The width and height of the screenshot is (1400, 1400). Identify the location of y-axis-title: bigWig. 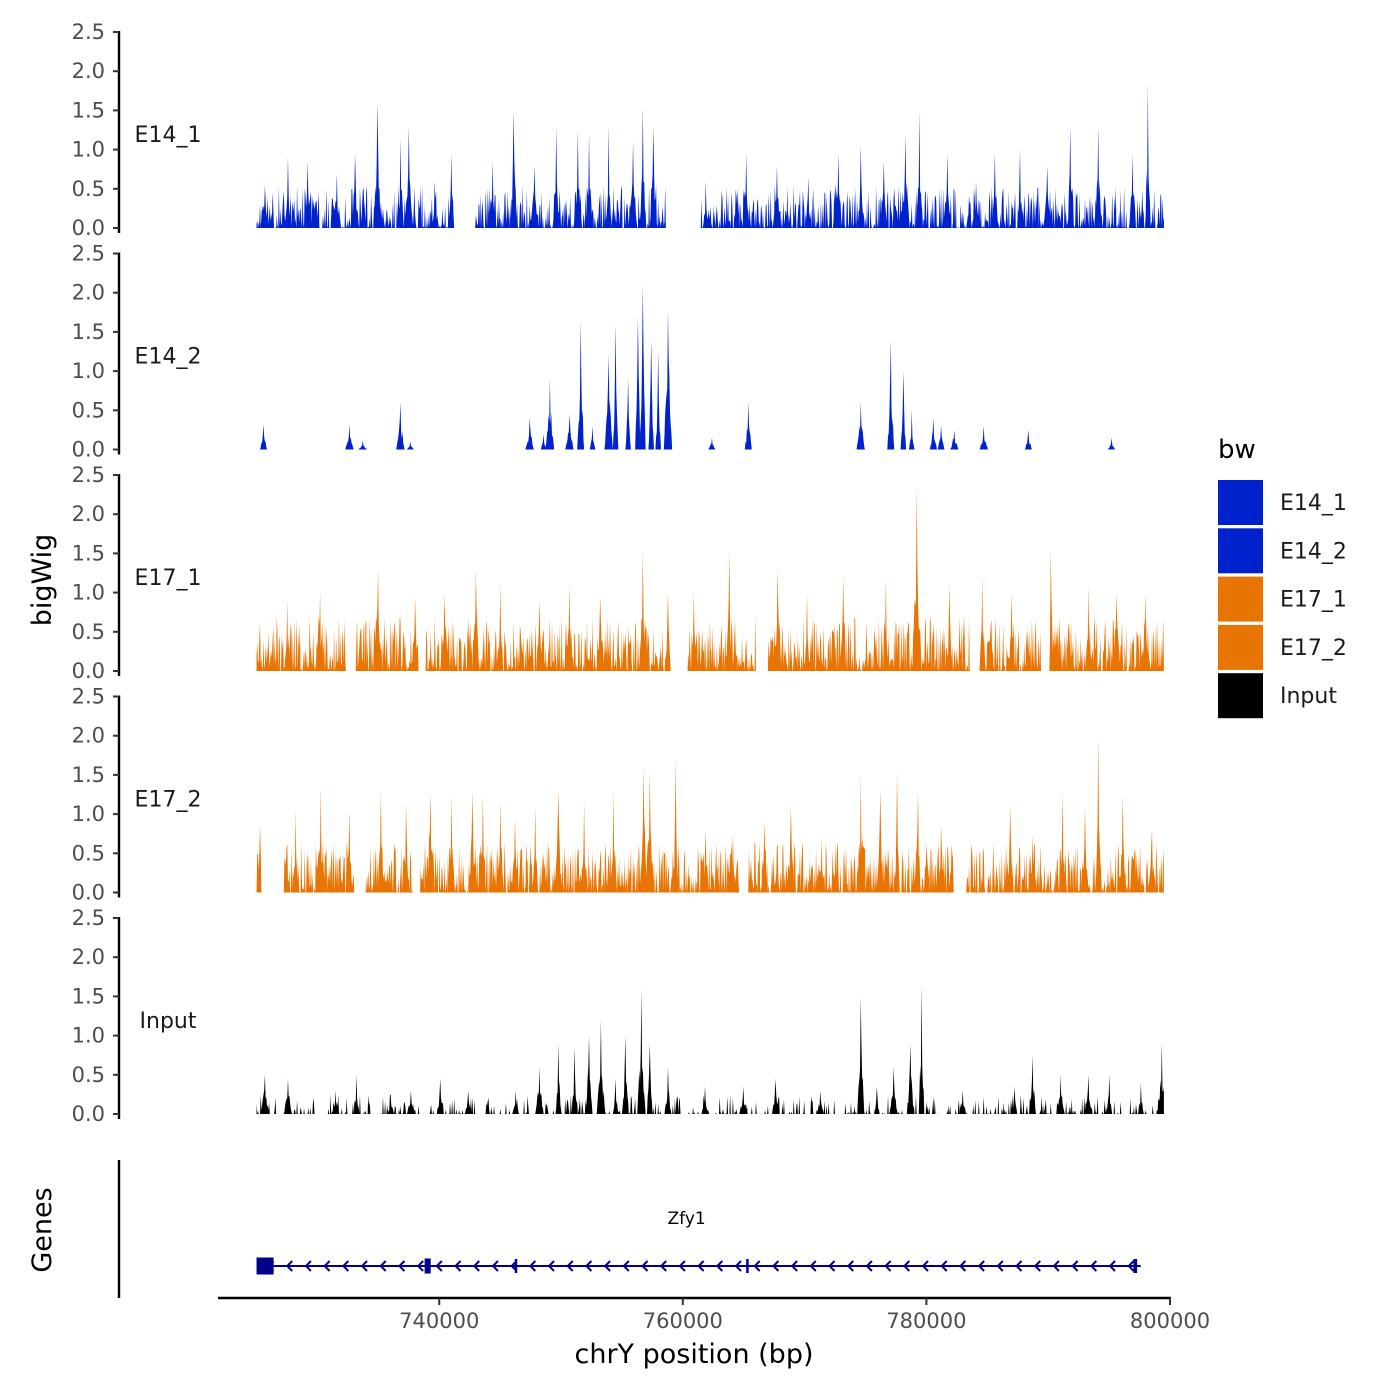
(42, 580).